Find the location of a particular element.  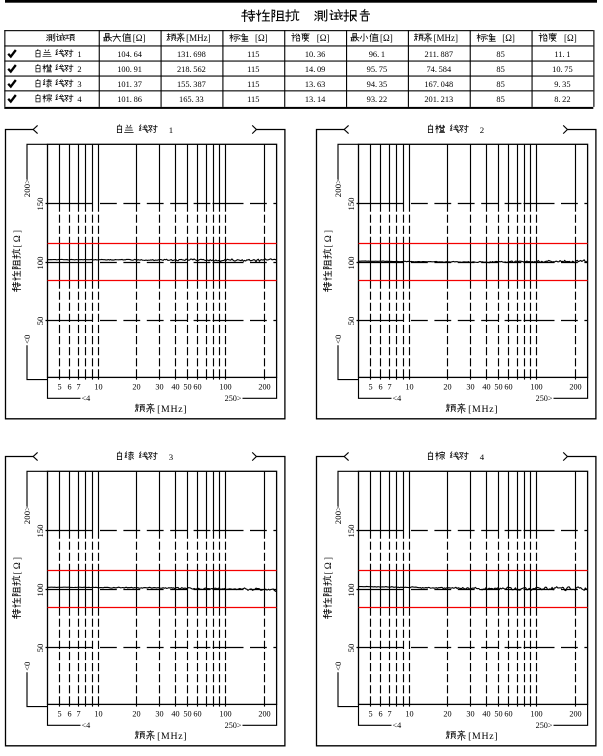

svg-text: 101. 86 is located at coordinates (129, 99).